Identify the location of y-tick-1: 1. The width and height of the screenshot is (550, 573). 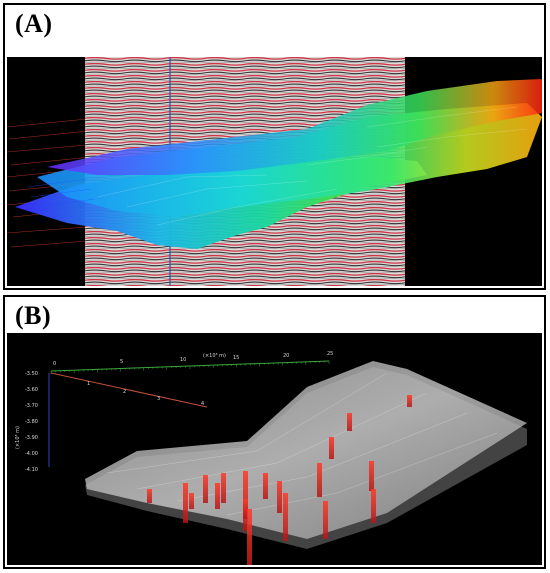
(88, 384).